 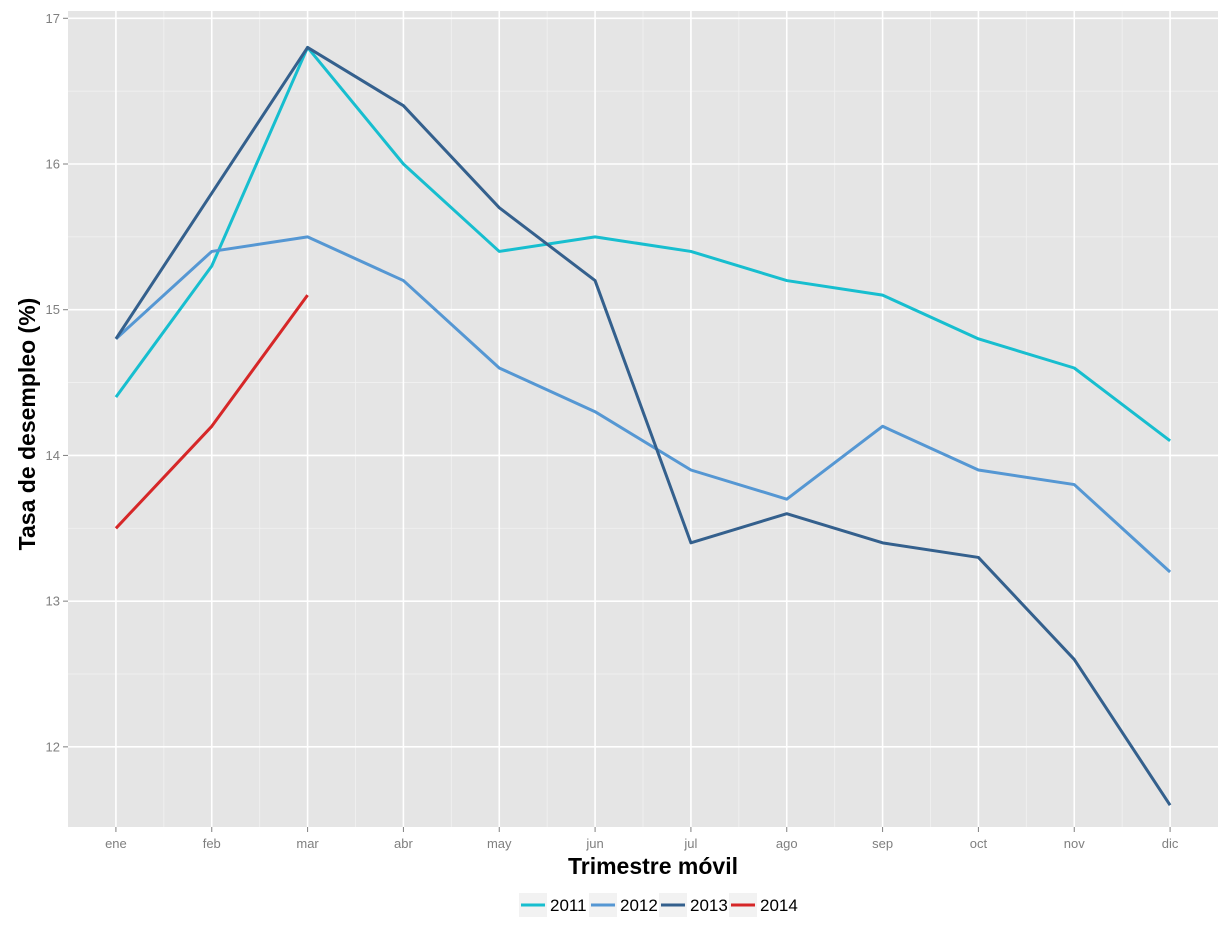 I want to click on y-tick-label: 13, so click(x=53, y=601).